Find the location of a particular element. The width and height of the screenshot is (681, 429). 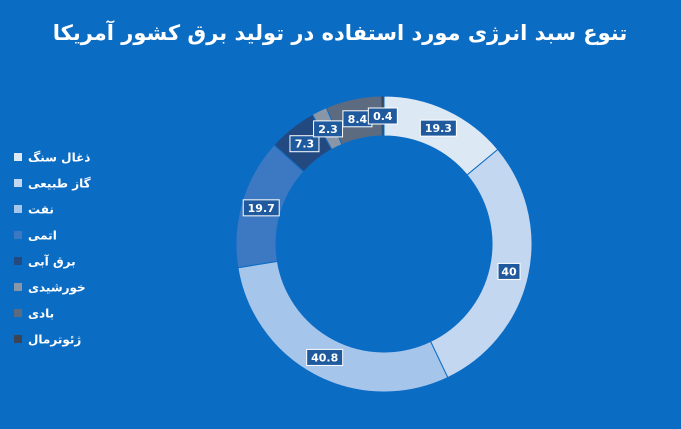

data-label: 40.8 is located at coordinates (324, 357).